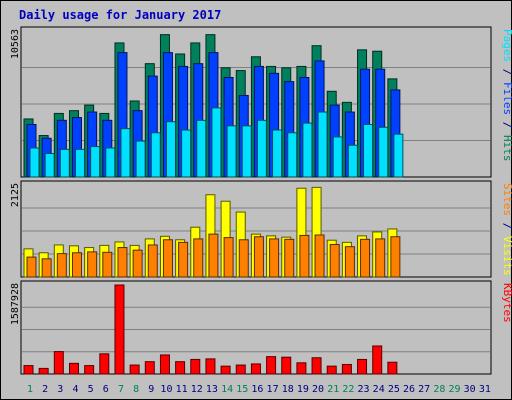 The image size is (512, 400). I want to click on panel-3-series-label: KBytes, so click(506, 303).